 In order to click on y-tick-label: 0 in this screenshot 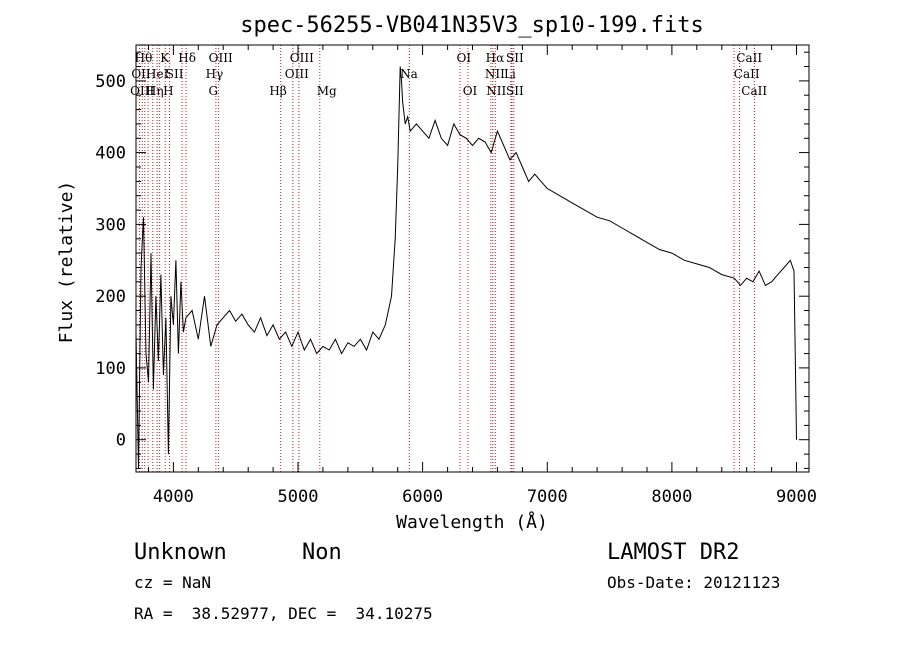, I will do `click(121, 441)`.